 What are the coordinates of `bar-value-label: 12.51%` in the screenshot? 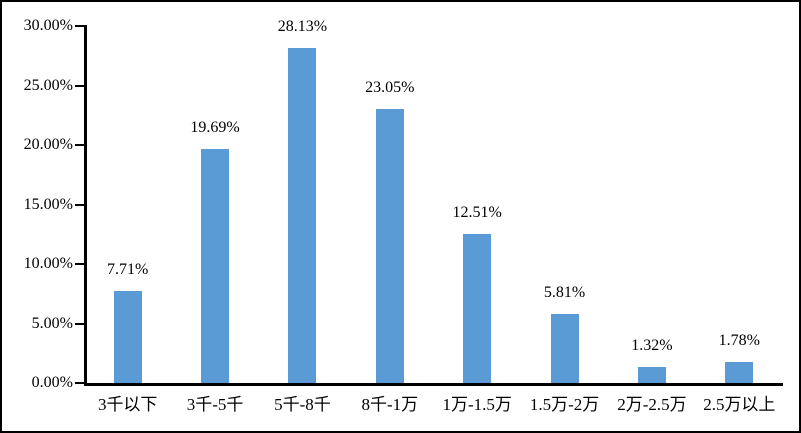 It's located at (477, 213).